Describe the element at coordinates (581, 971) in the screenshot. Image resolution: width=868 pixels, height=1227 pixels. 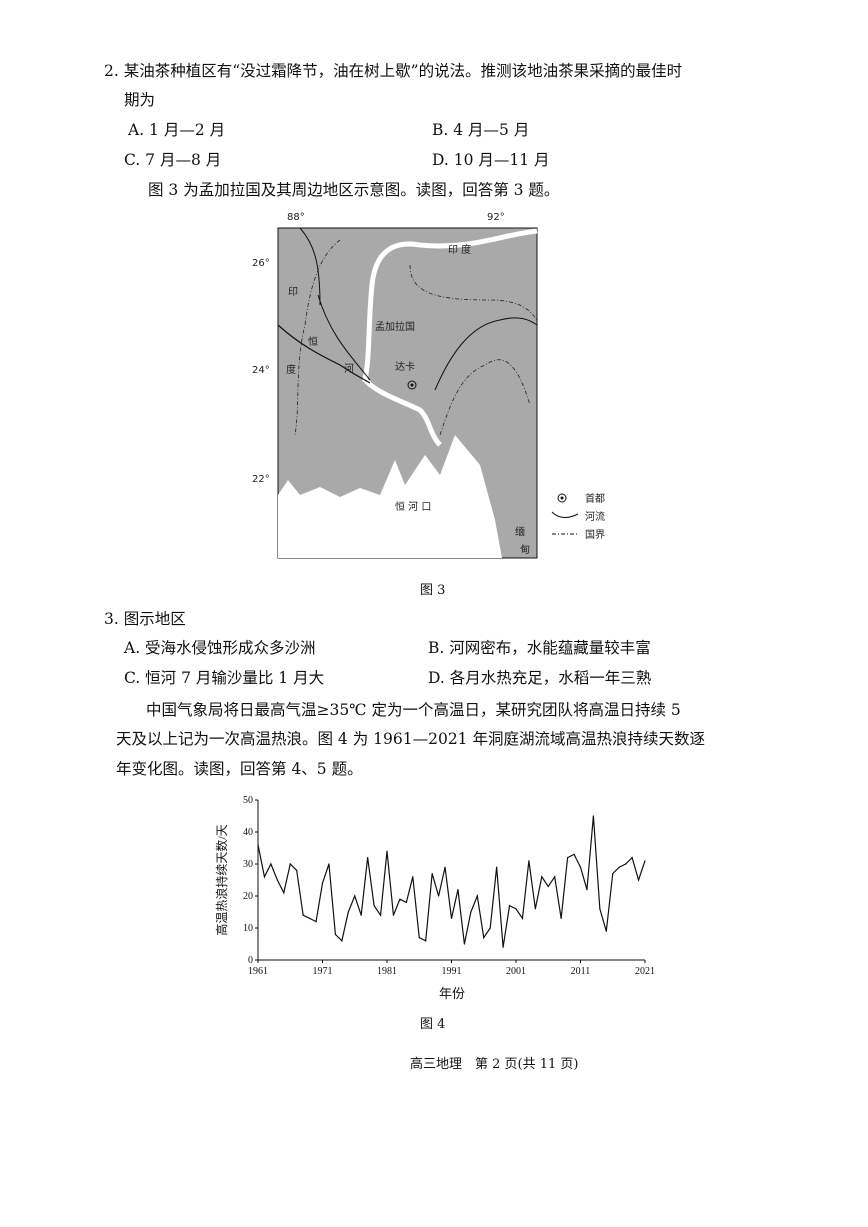
I see `x-tick-label: 2011` at that location.